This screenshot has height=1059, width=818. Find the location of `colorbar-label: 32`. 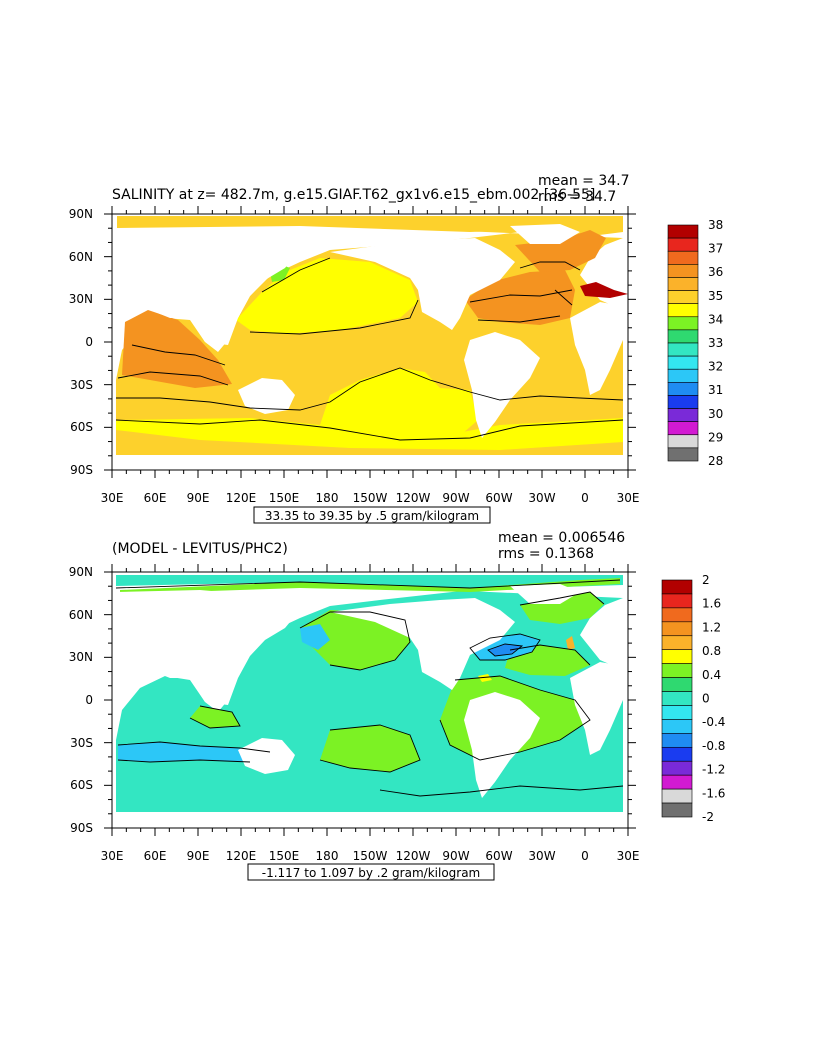

colorbar-label: 32 is located at coordinates (715, 367).